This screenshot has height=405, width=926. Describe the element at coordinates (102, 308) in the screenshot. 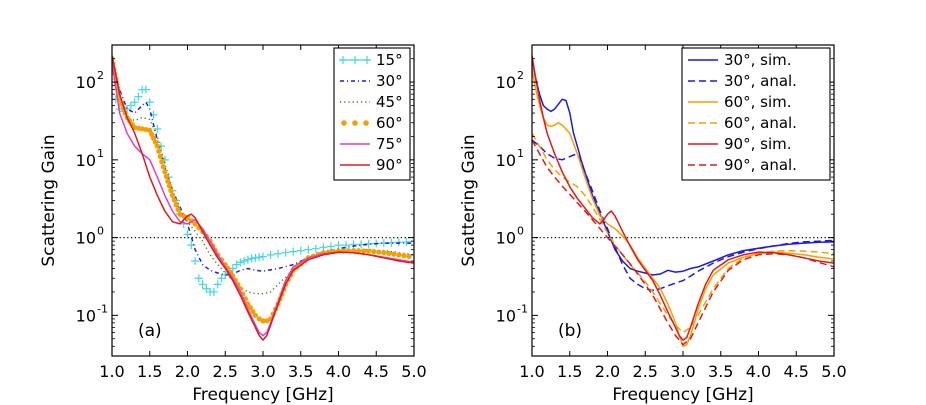

I see `y-tick-exponent: -1` at that location.